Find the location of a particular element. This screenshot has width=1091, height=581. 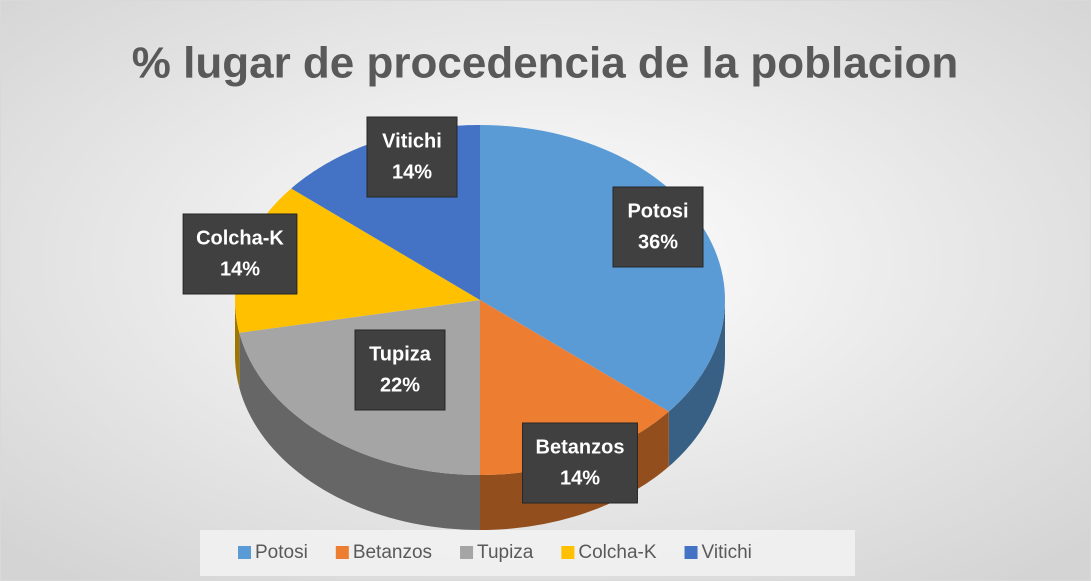

legend-label: Tupiza is located at coordinates (505, 552).